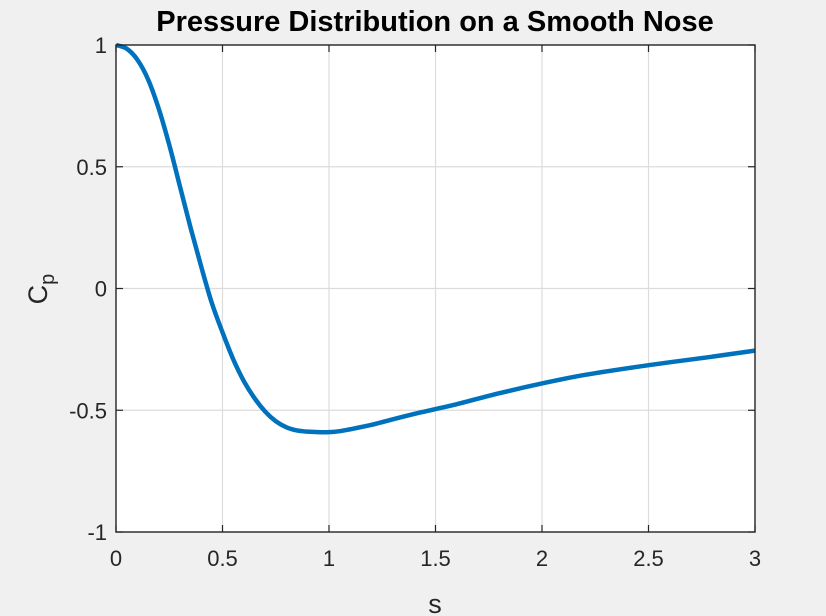  Describe the element at coordinates (648, 558) in the screenshot. I see `x-tick-label: 2.5` at that location.